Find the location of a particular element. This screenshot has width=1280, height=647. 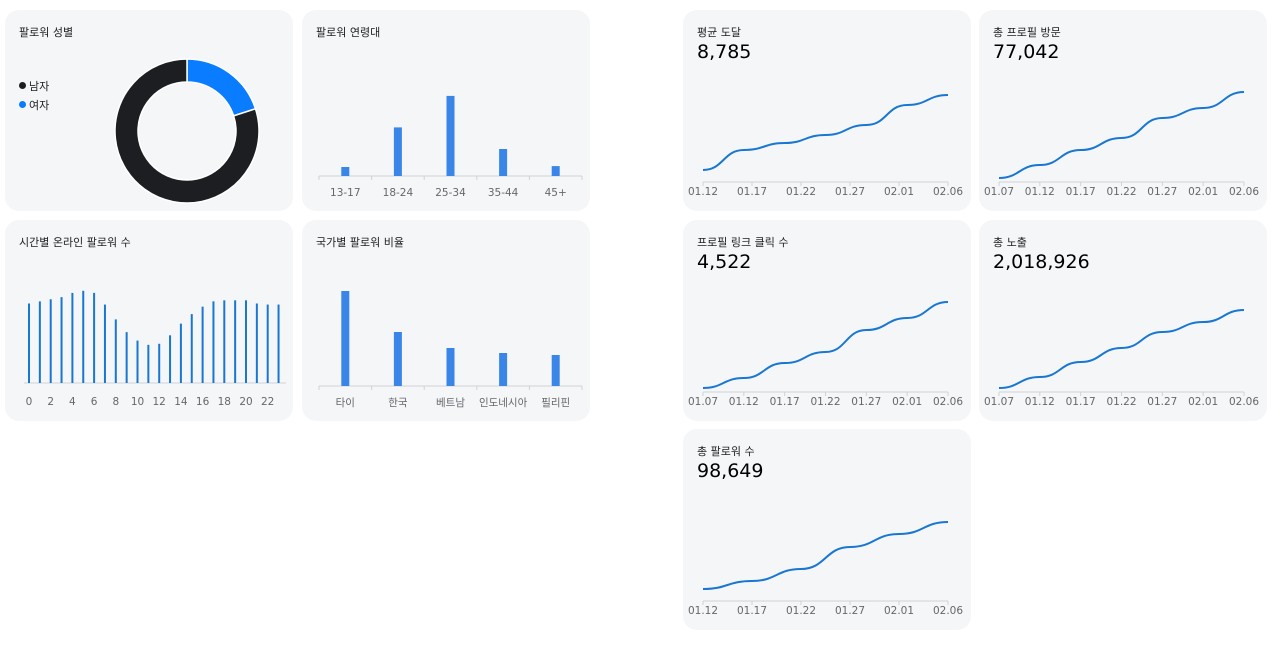

age-card: 팔로워 연령대 13-17 18-24 25-34 35-44 45+ is located at coordinates (446, 110).